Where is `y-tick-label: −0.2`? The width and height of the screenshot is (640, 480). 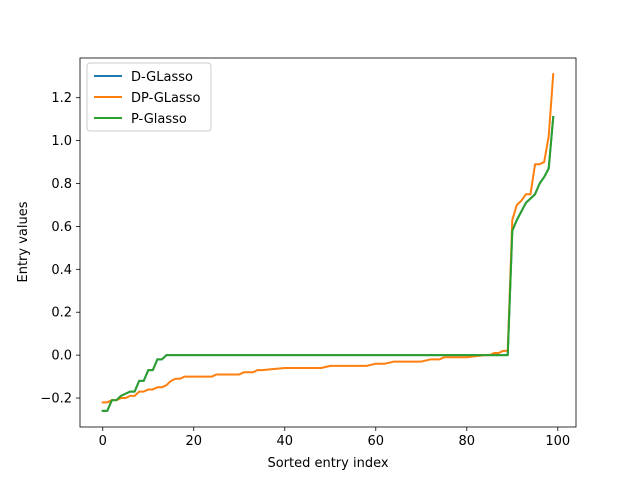 y-tick-label: −0.2 is located at coordinates (56, 399).